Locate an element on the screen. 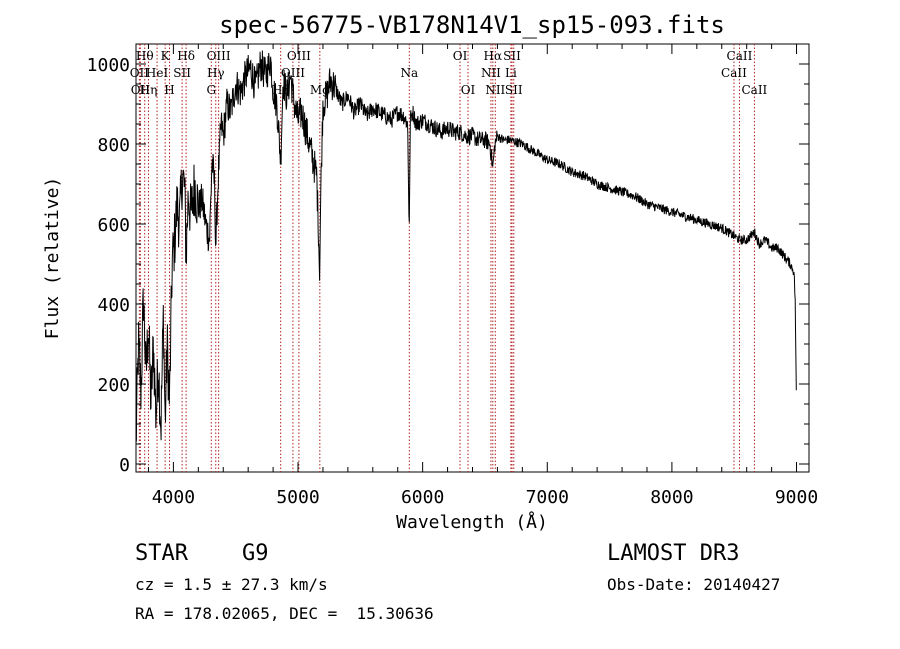 The image size is (900, 649). line-label-3: Hη is located at coordinates (149, 90).